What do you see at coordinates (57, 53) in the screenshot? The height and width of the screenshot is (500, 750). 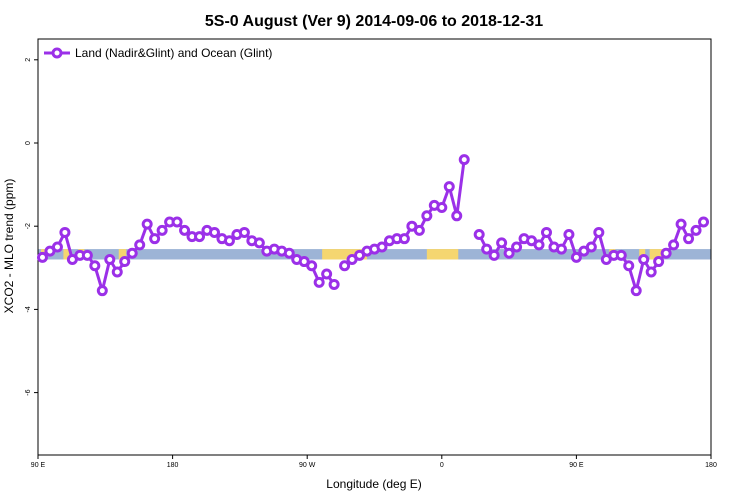 I see `legend-marker-swatch` at bounding box center [57, 53].